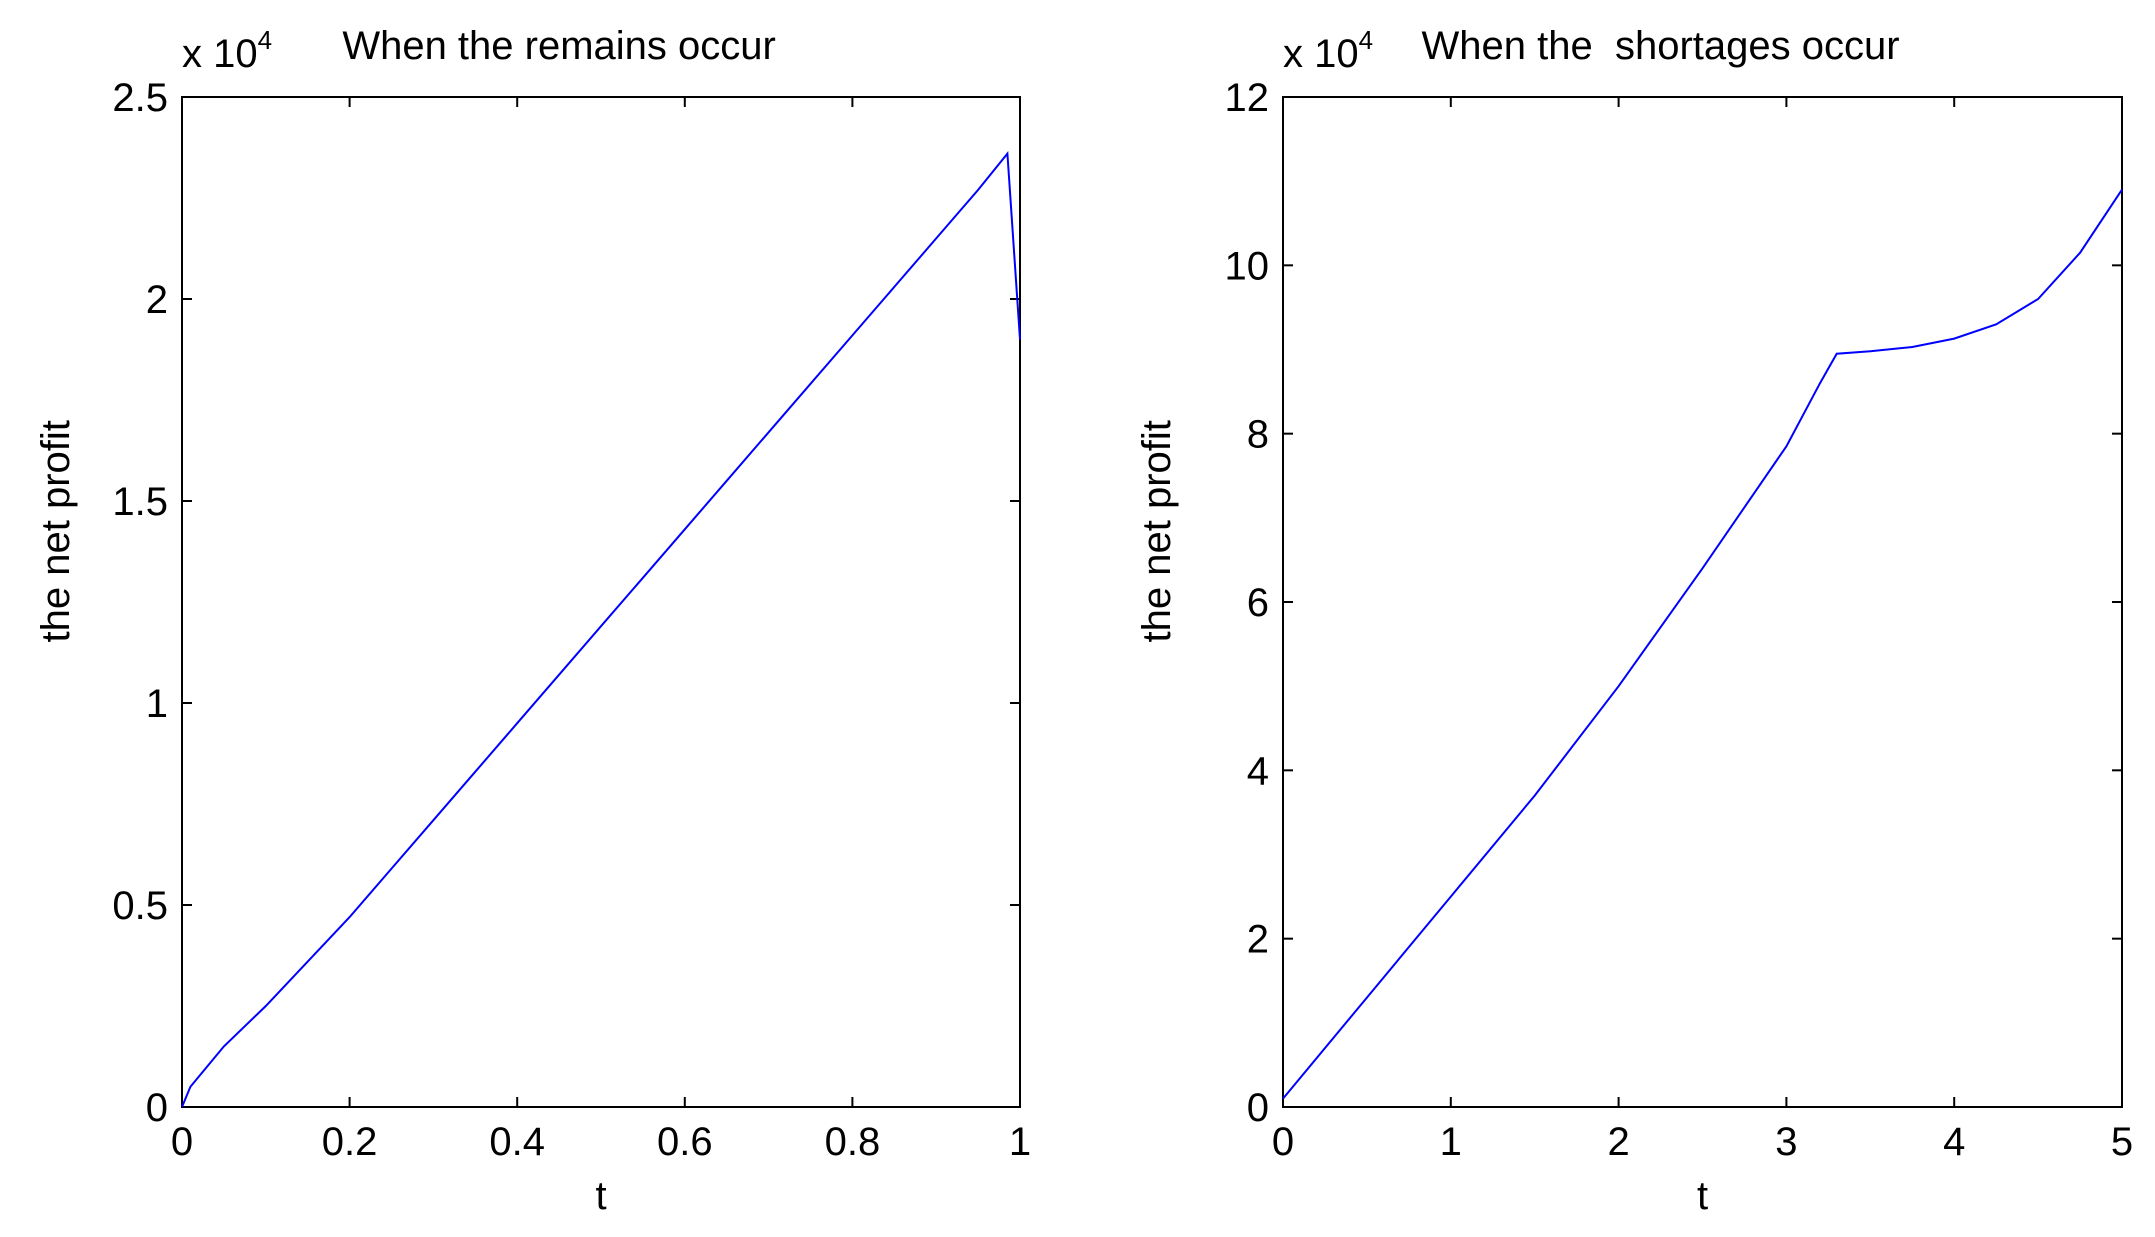 The image size is (2155, 1237). I want to click on x-tick-label: 0.4, so click(517, 1142).